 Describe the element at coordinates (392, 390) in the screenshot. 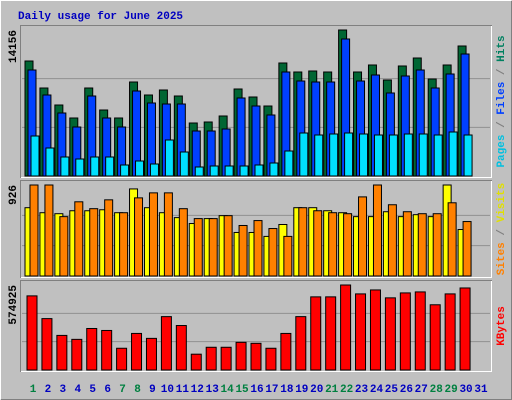

I see `x-tick-label: 25` at that location.